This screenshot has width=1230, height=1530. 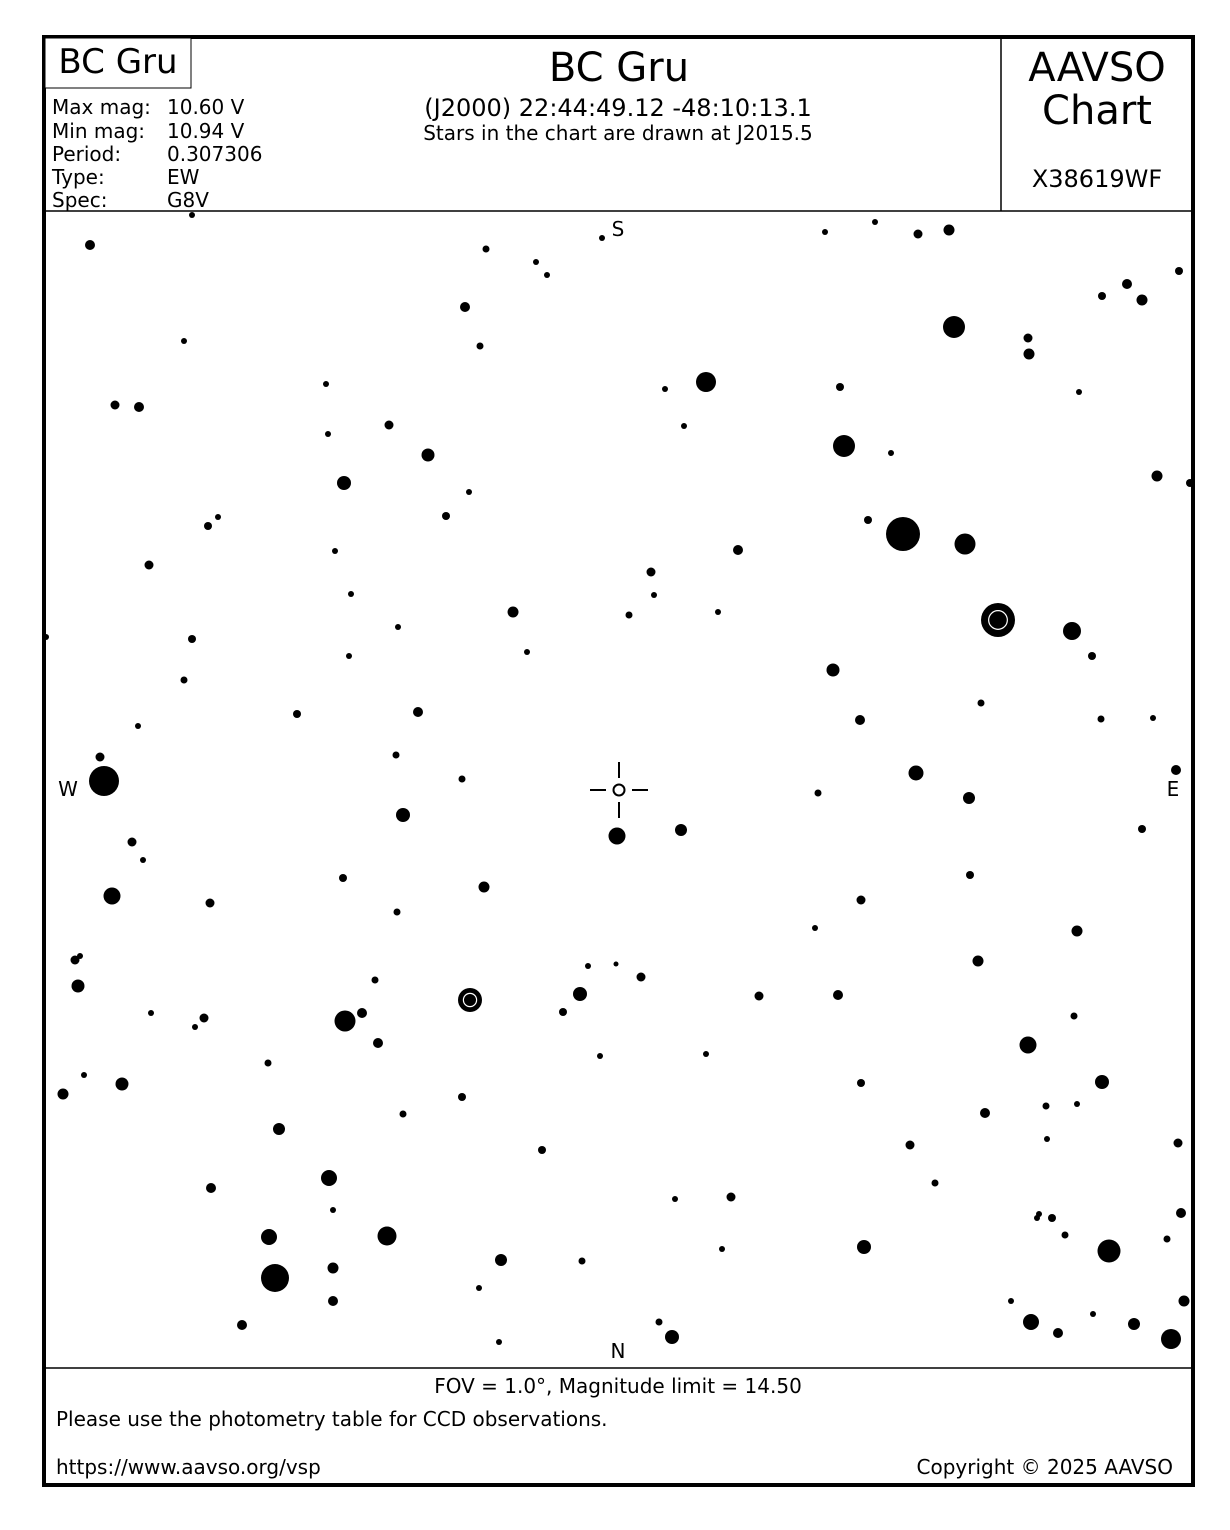 I want to click on chart-title: BC Gru, so click(x=619, y=68).